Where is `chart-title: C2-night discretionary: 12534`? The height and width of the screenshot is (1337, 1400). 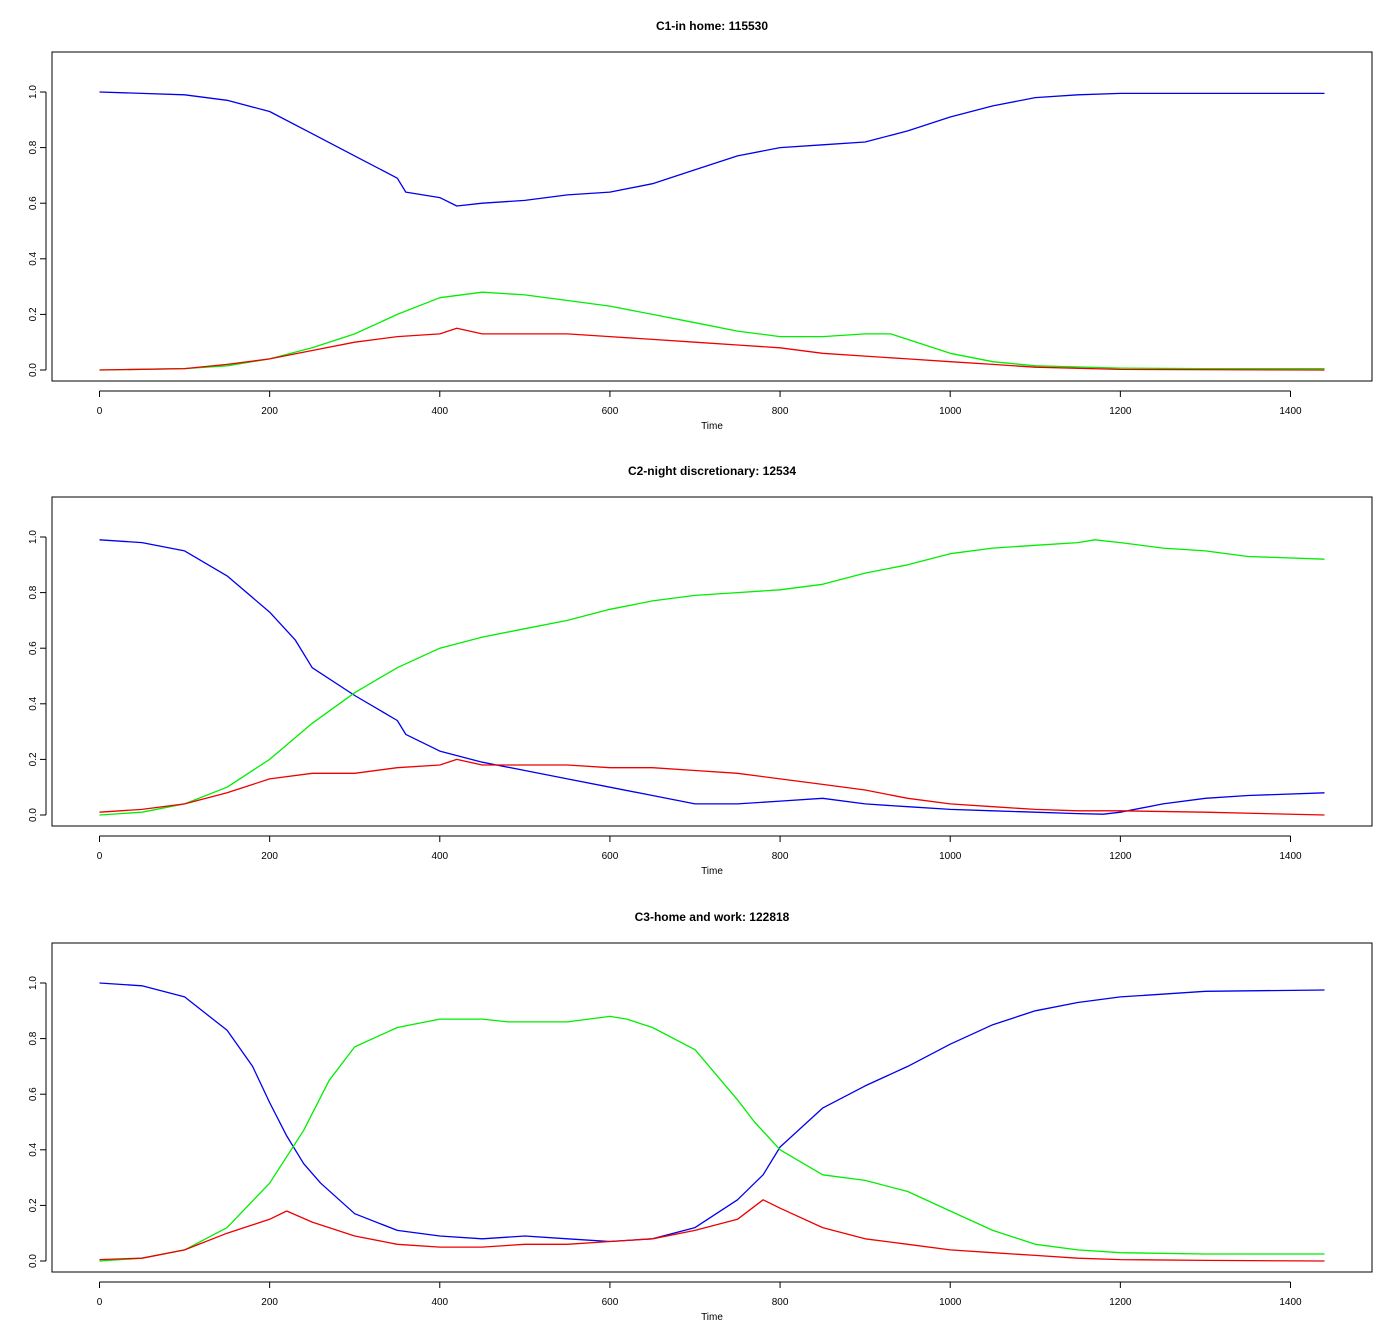 chart-title: C2-night discretionary: 12534 is located at coordinates (712, 471).